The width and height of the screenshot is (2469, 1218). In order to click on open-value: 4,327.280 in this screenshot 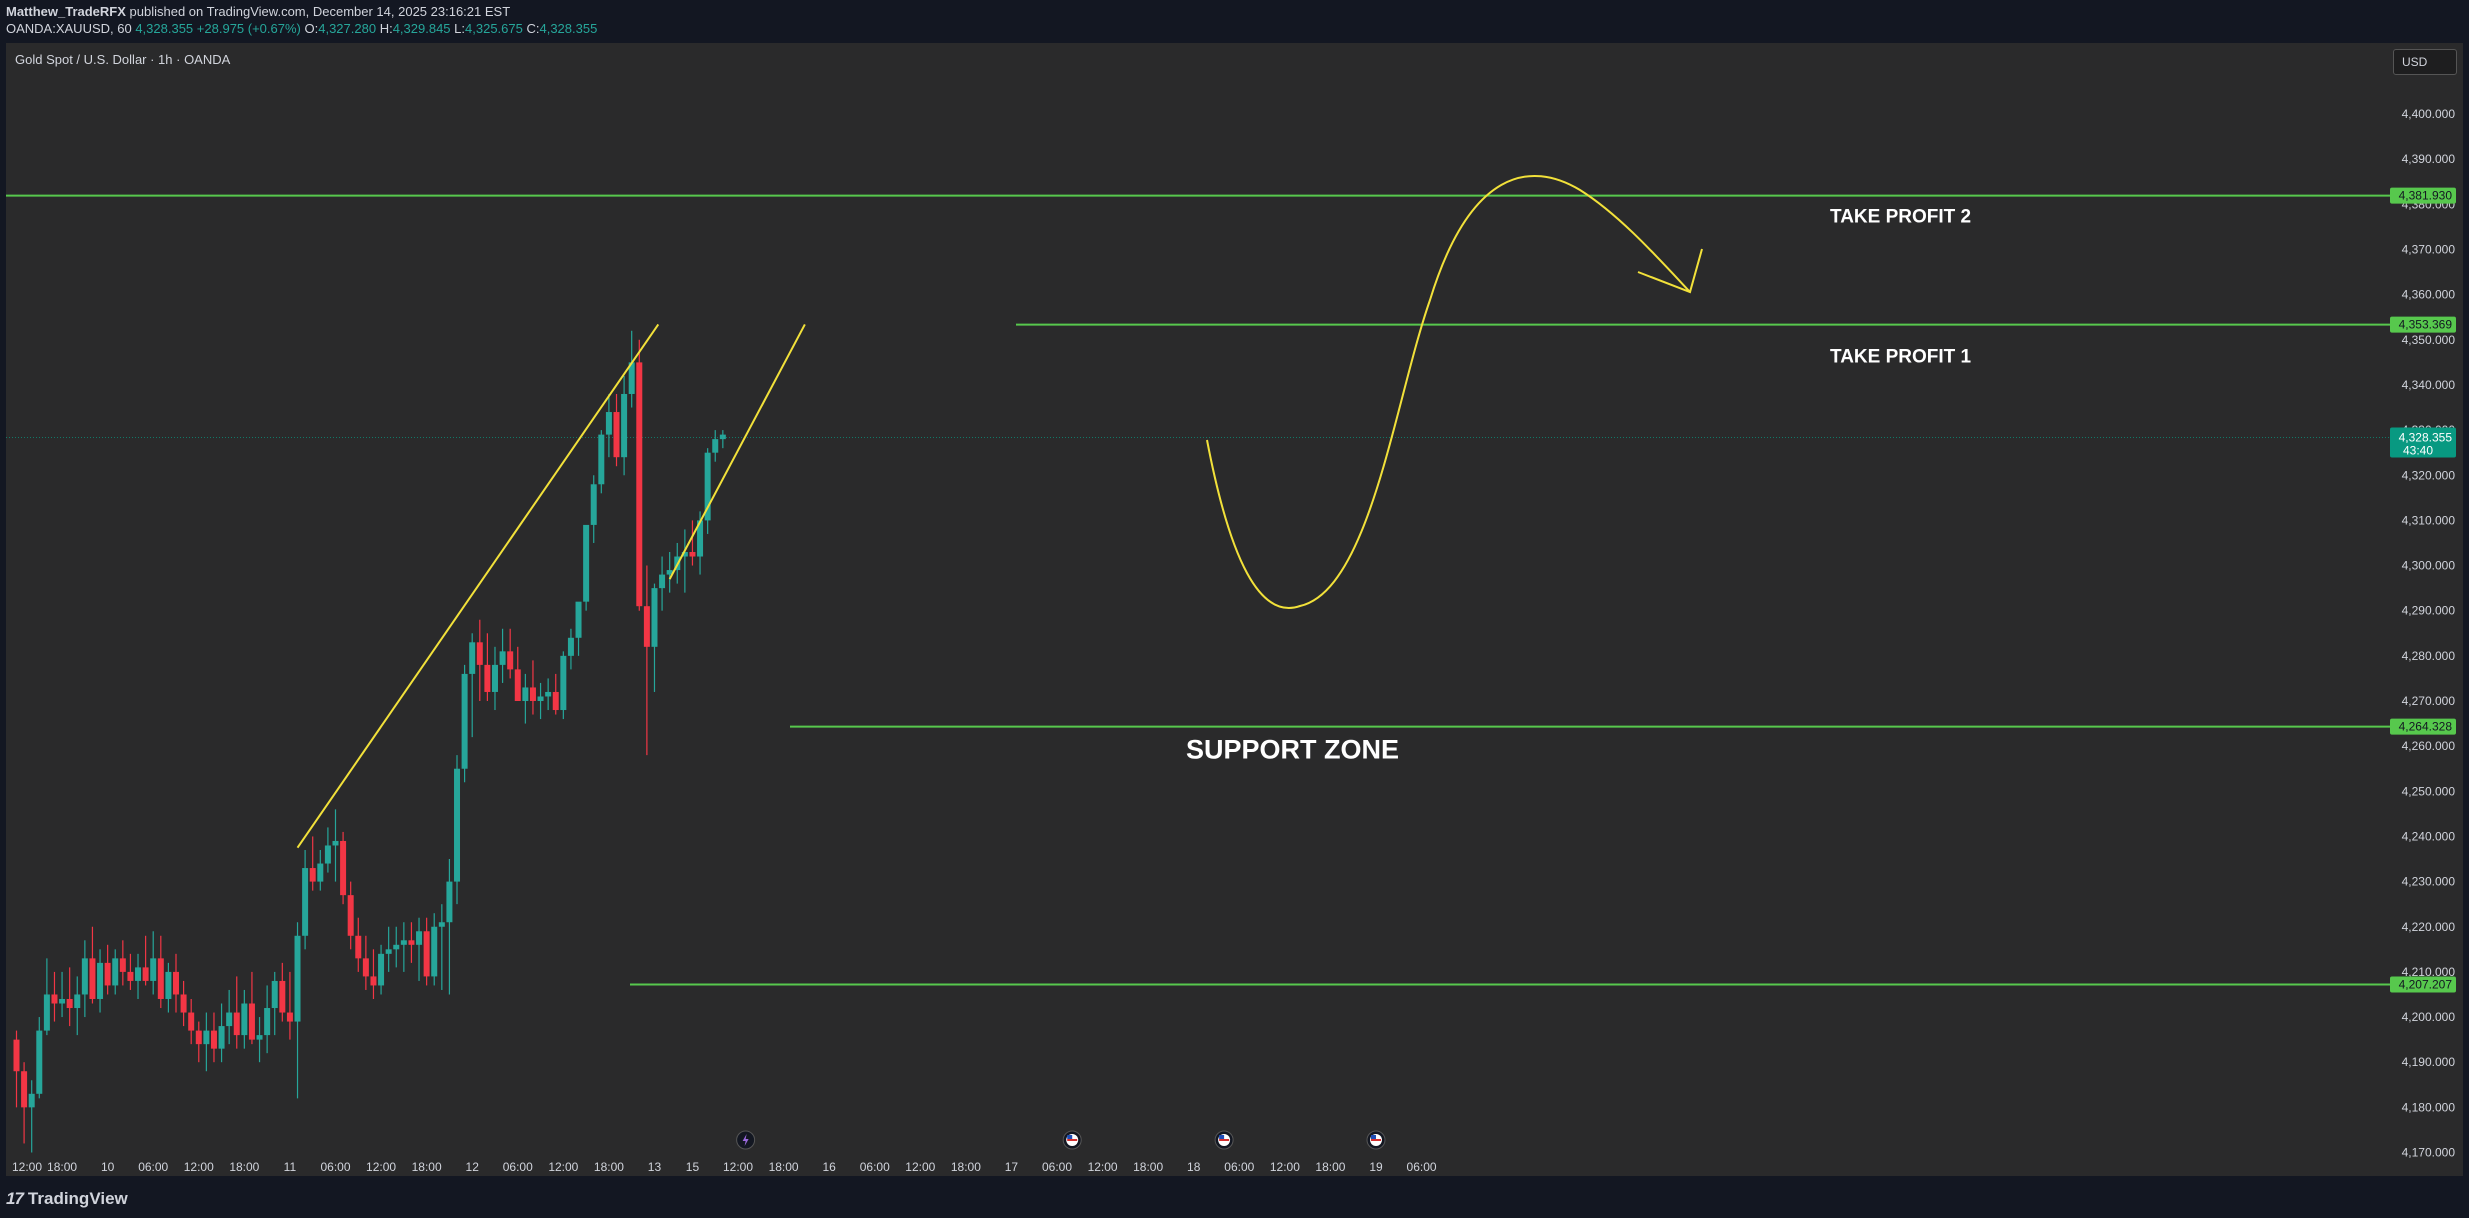, I will do `click(347, 28)`.